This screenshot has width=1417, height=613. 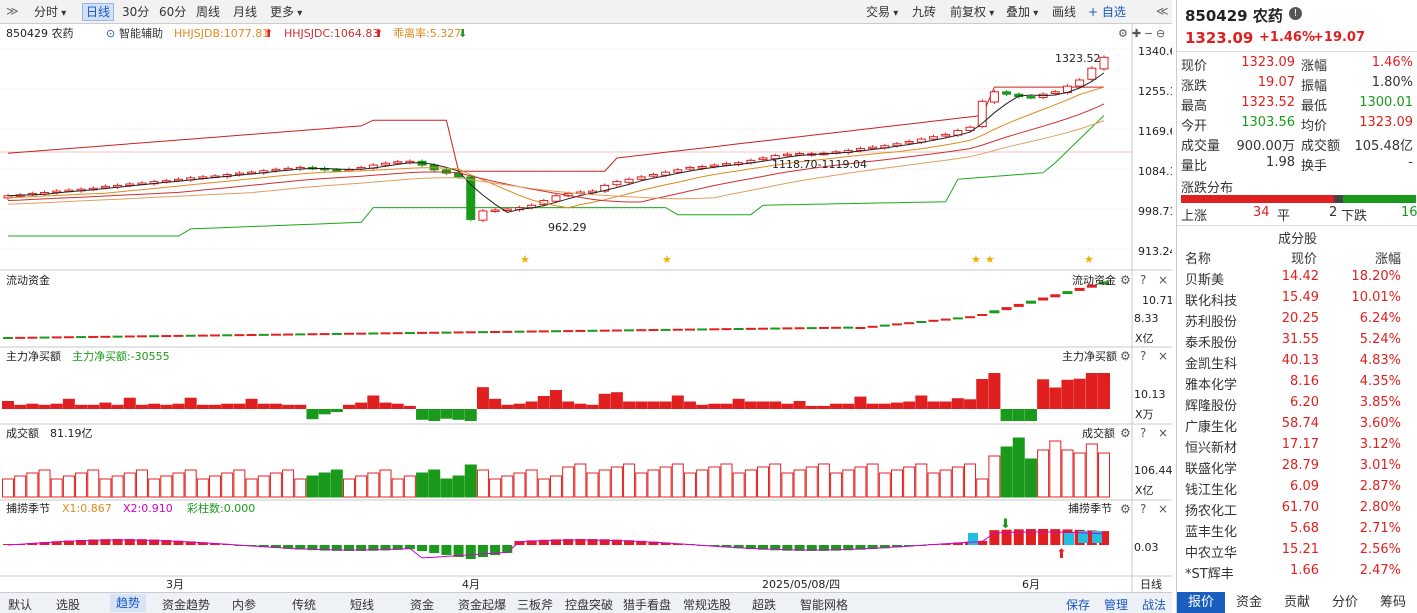 I want to click on info-icon: !, so click(x=1295, y=13).